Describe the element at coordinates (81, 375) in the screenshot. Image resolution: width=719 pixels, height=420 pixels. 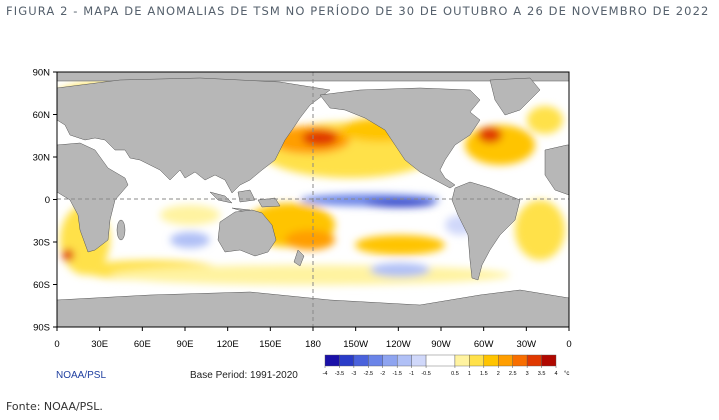
I see `credit: NOAA/PSL` at that location.